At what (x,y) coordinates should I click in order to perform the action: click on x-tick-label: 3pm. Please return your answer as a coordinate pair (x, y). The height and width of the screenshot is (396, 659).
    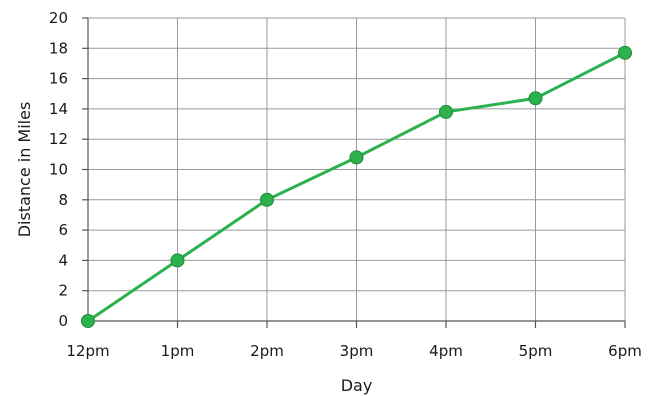
    Looking at the image, I should click on (357, 351).